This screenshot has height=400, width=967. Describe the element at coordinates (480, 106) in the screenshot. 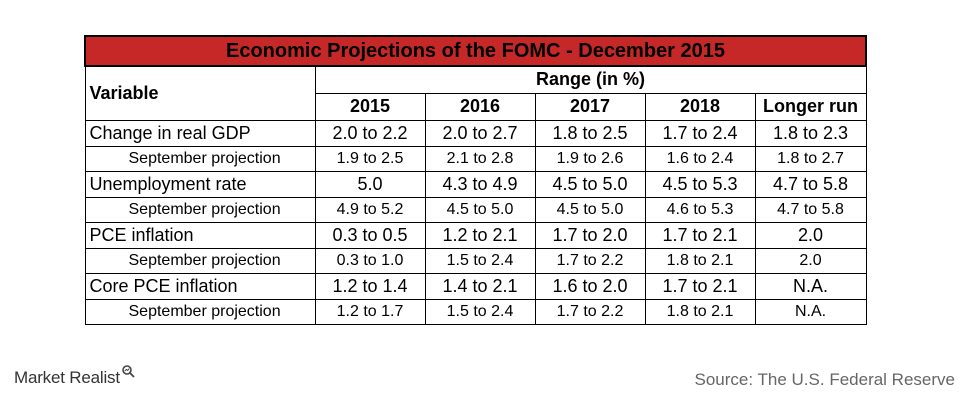

I see `year-header: 2016` at that location.